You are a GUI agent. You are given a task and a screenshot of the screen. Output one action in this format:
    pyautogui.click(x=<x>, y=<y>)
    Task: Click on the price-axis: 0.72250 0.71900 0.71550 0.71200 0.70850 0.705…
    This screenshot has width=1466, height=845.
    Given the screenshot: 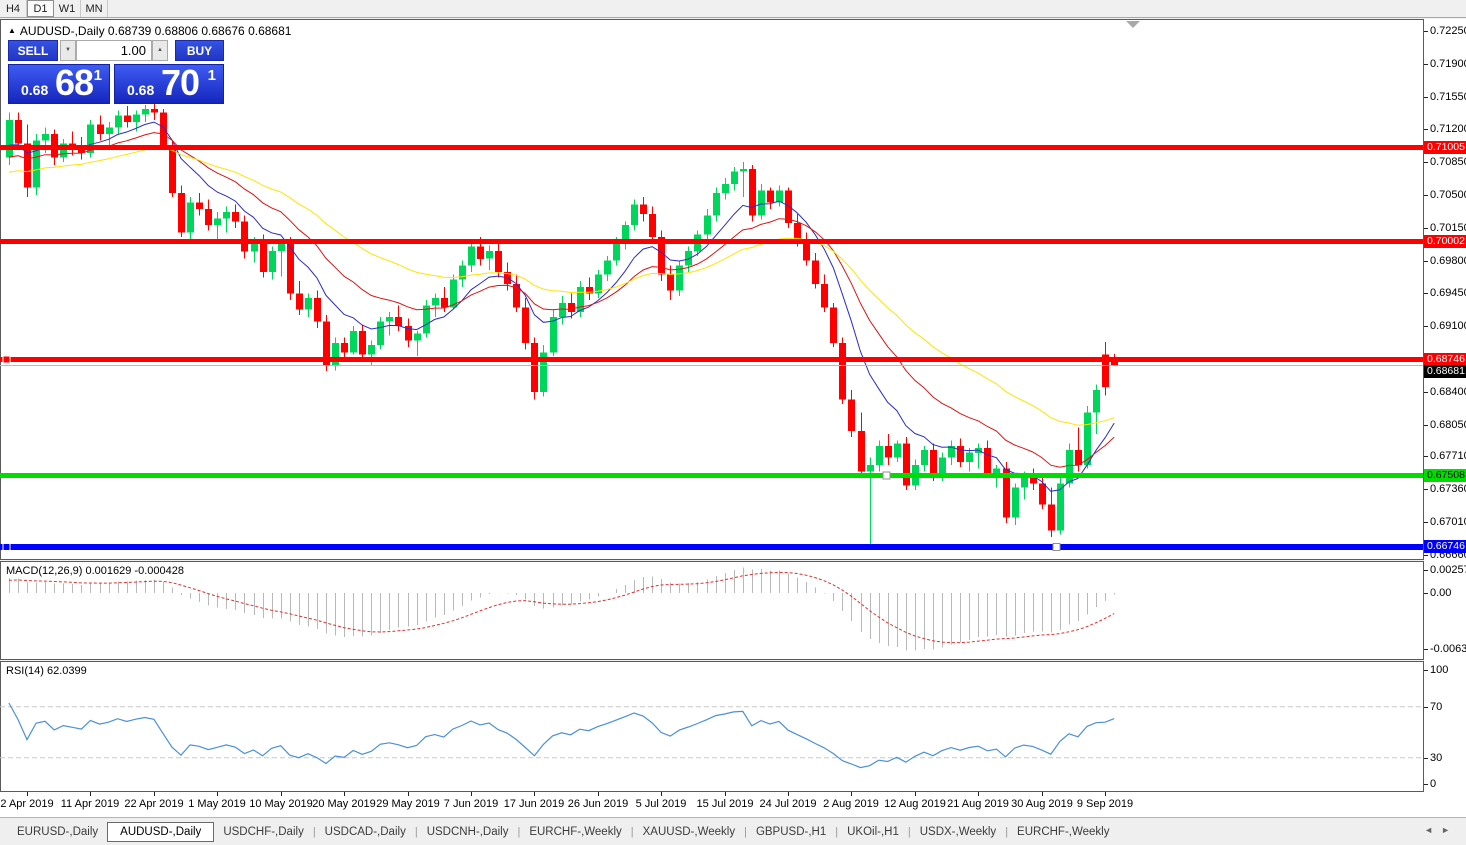 What is the action you would take?
    pyautogui.click(x=1445, y=405)
    